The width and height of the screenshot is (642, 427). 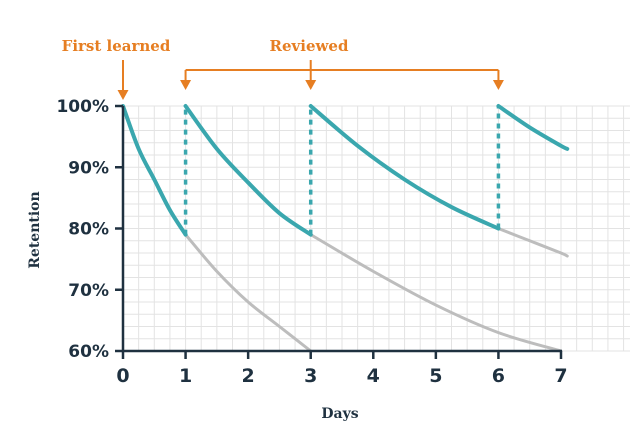 What do you see at coordinates (88, 352) in the screenshot?
I see `y-tick-label: 60%` at bounding box center [88, 352].